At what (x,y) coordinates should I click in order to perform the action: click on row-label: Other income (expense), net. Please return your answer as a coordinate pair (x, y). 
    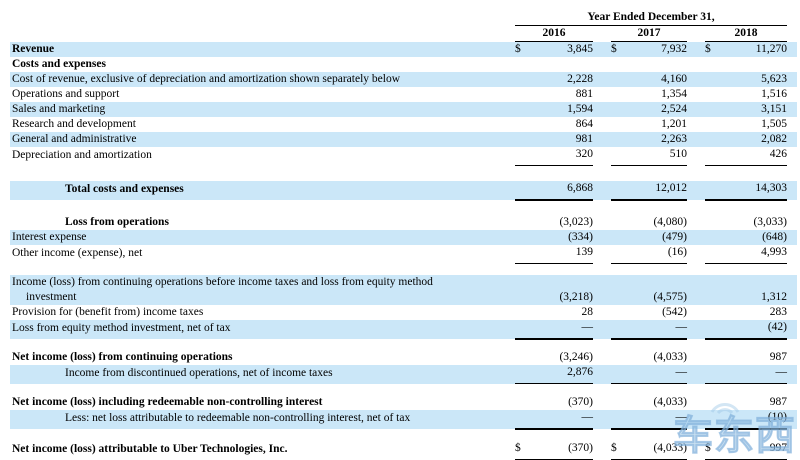
    Looking at the image, I should click on (77, 252).